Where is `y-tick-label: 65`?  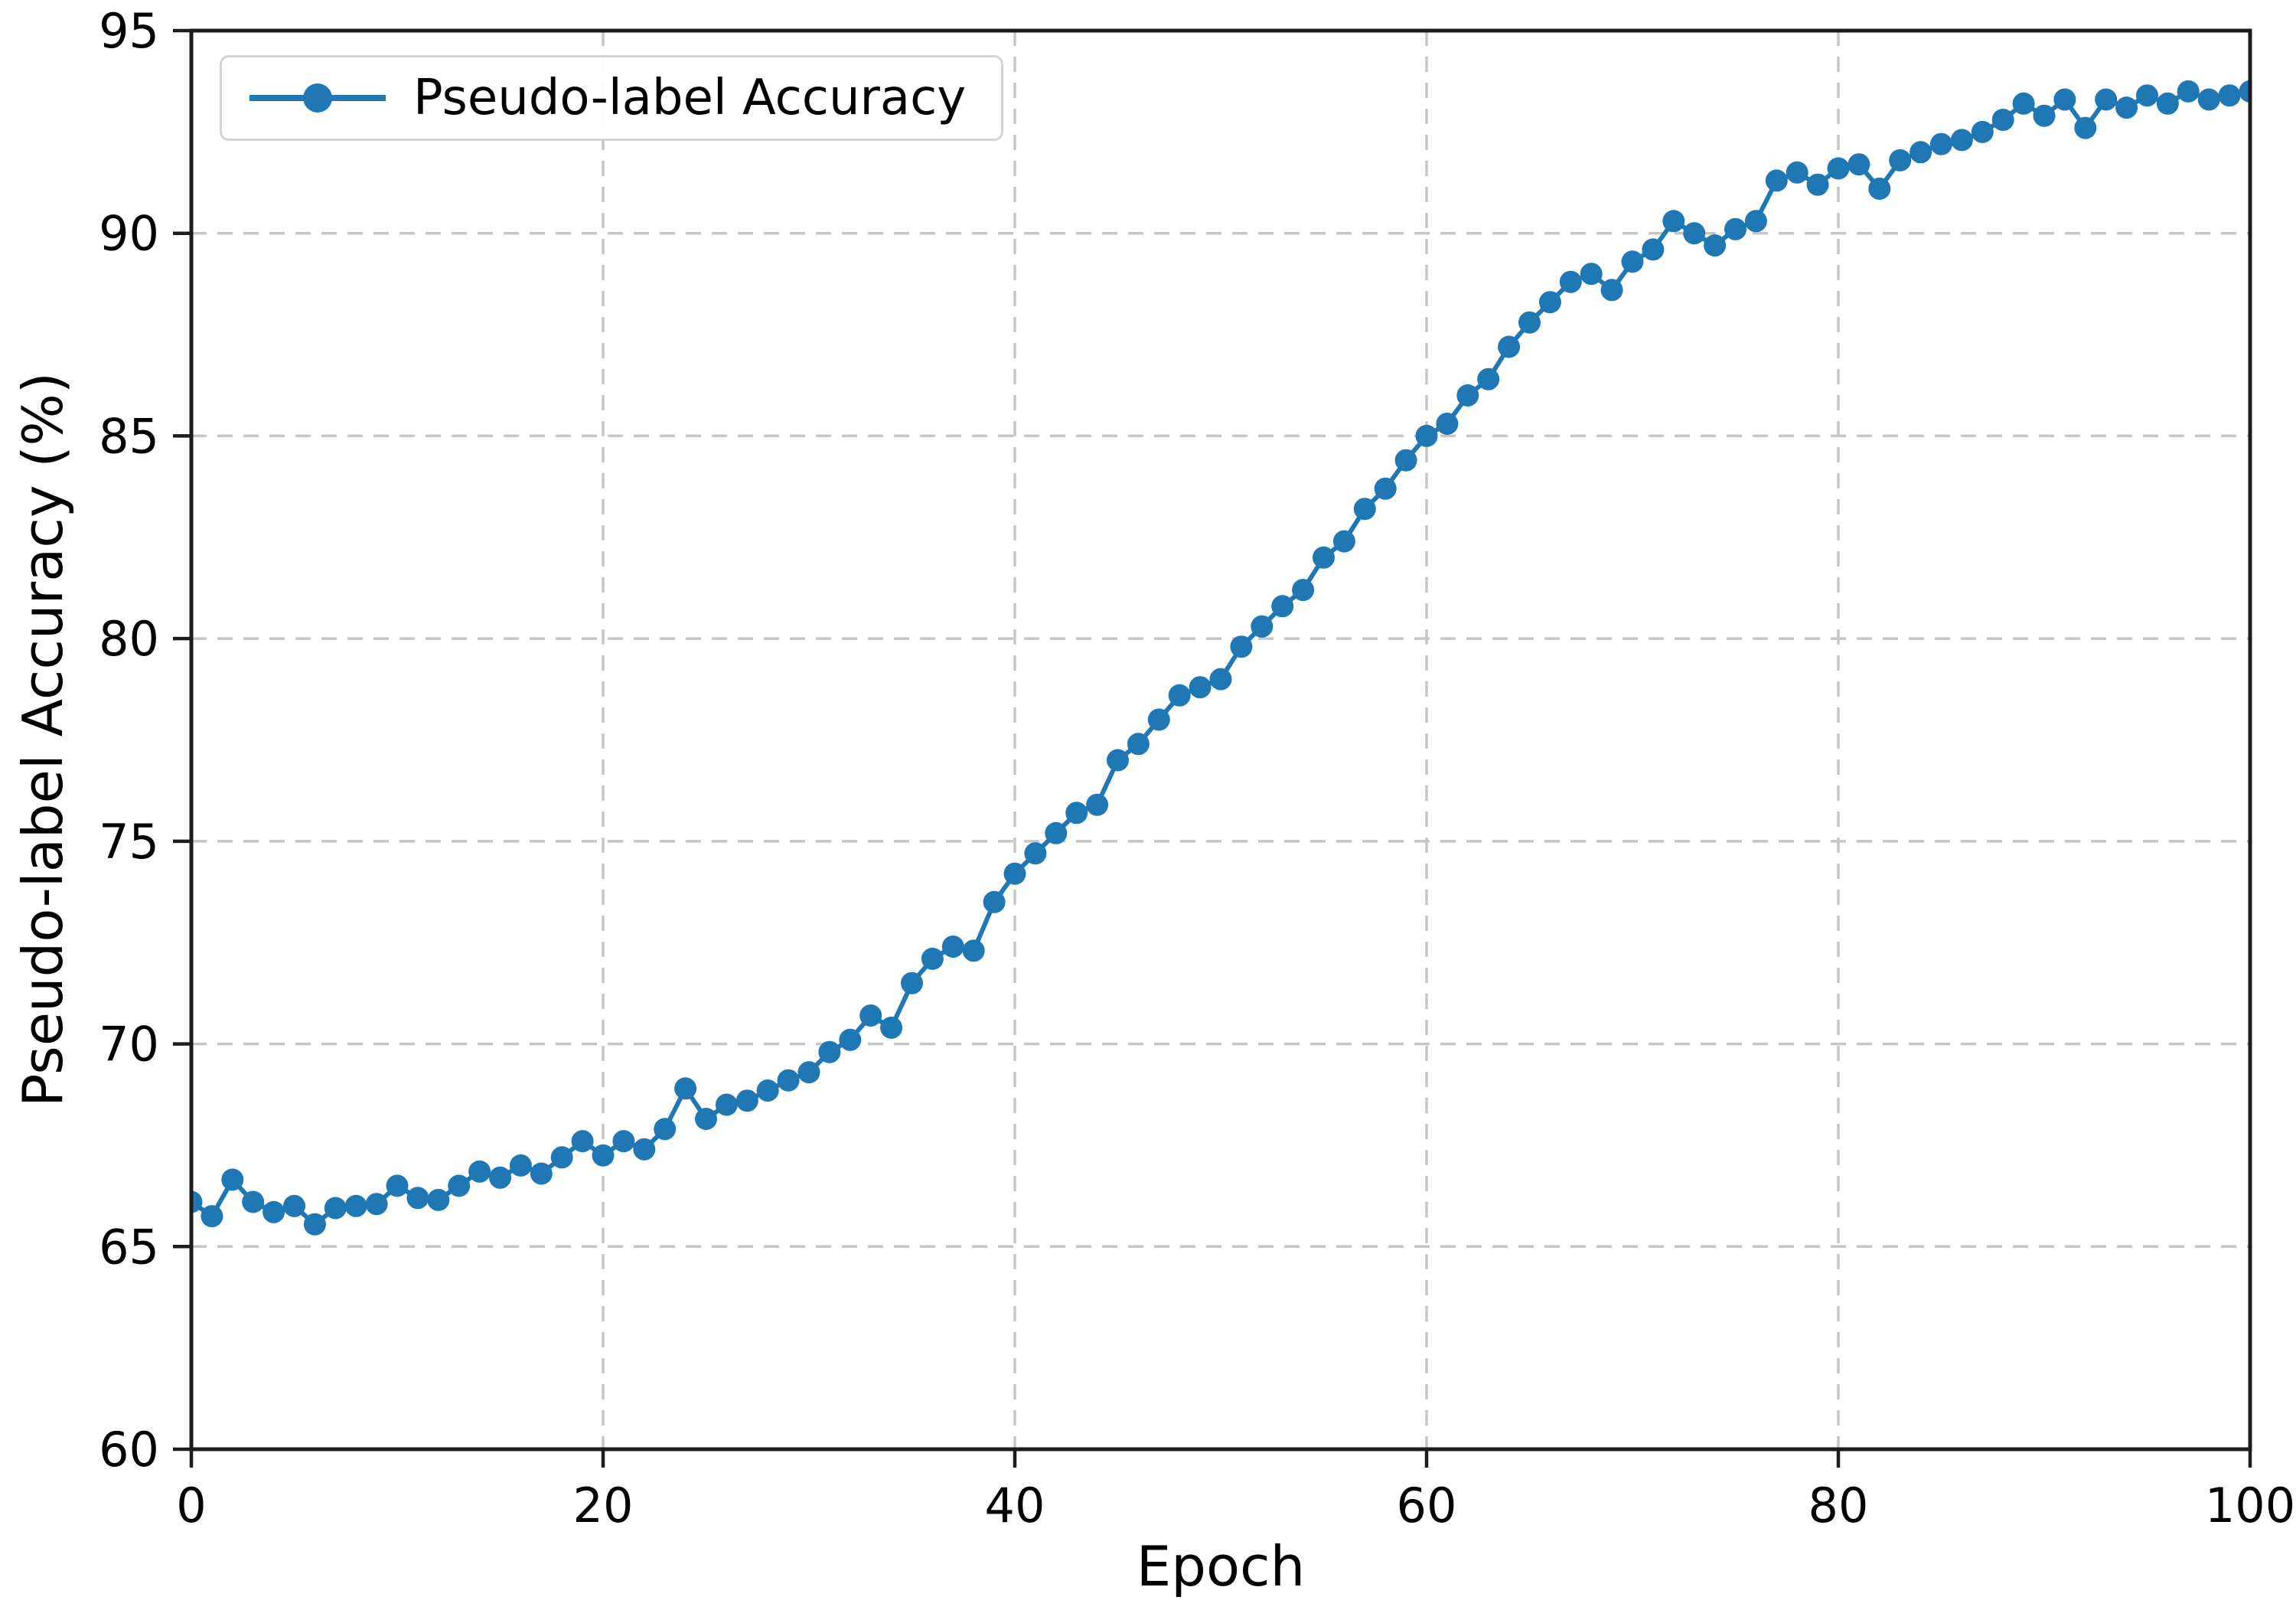 y-tick-label: 65 is located at coordinates (129, 1247).